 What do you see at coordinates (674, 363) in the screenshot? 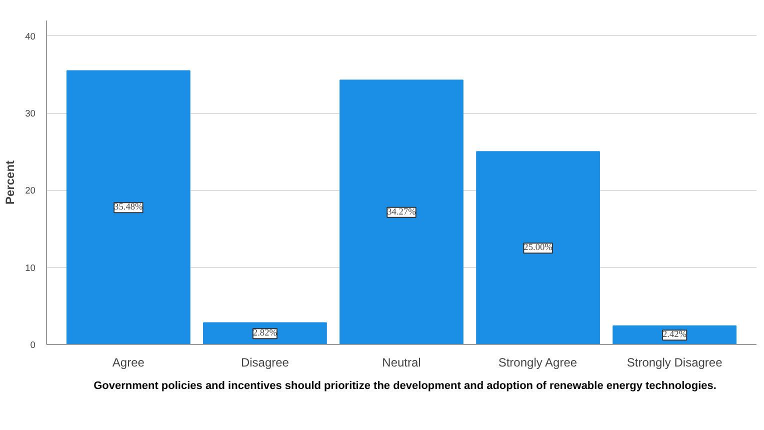
I see `x-tick-label: Strongly Disagree` at bounding box center [674, 363].